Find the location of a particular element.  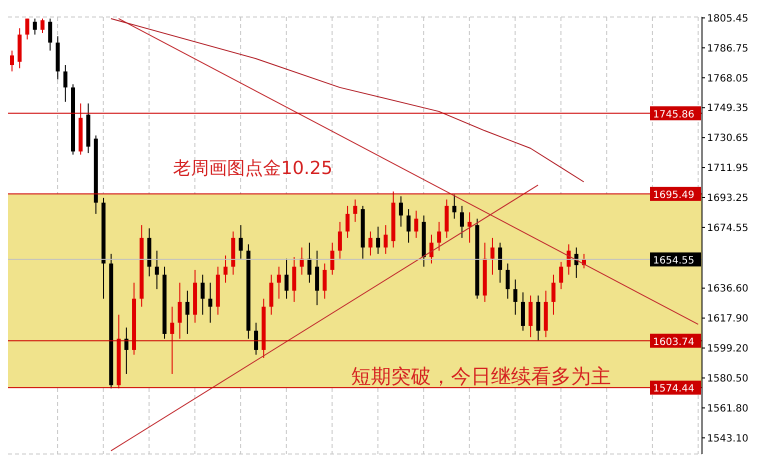

y-tick-label: 1561.80 is located at coordinates (727, 408).